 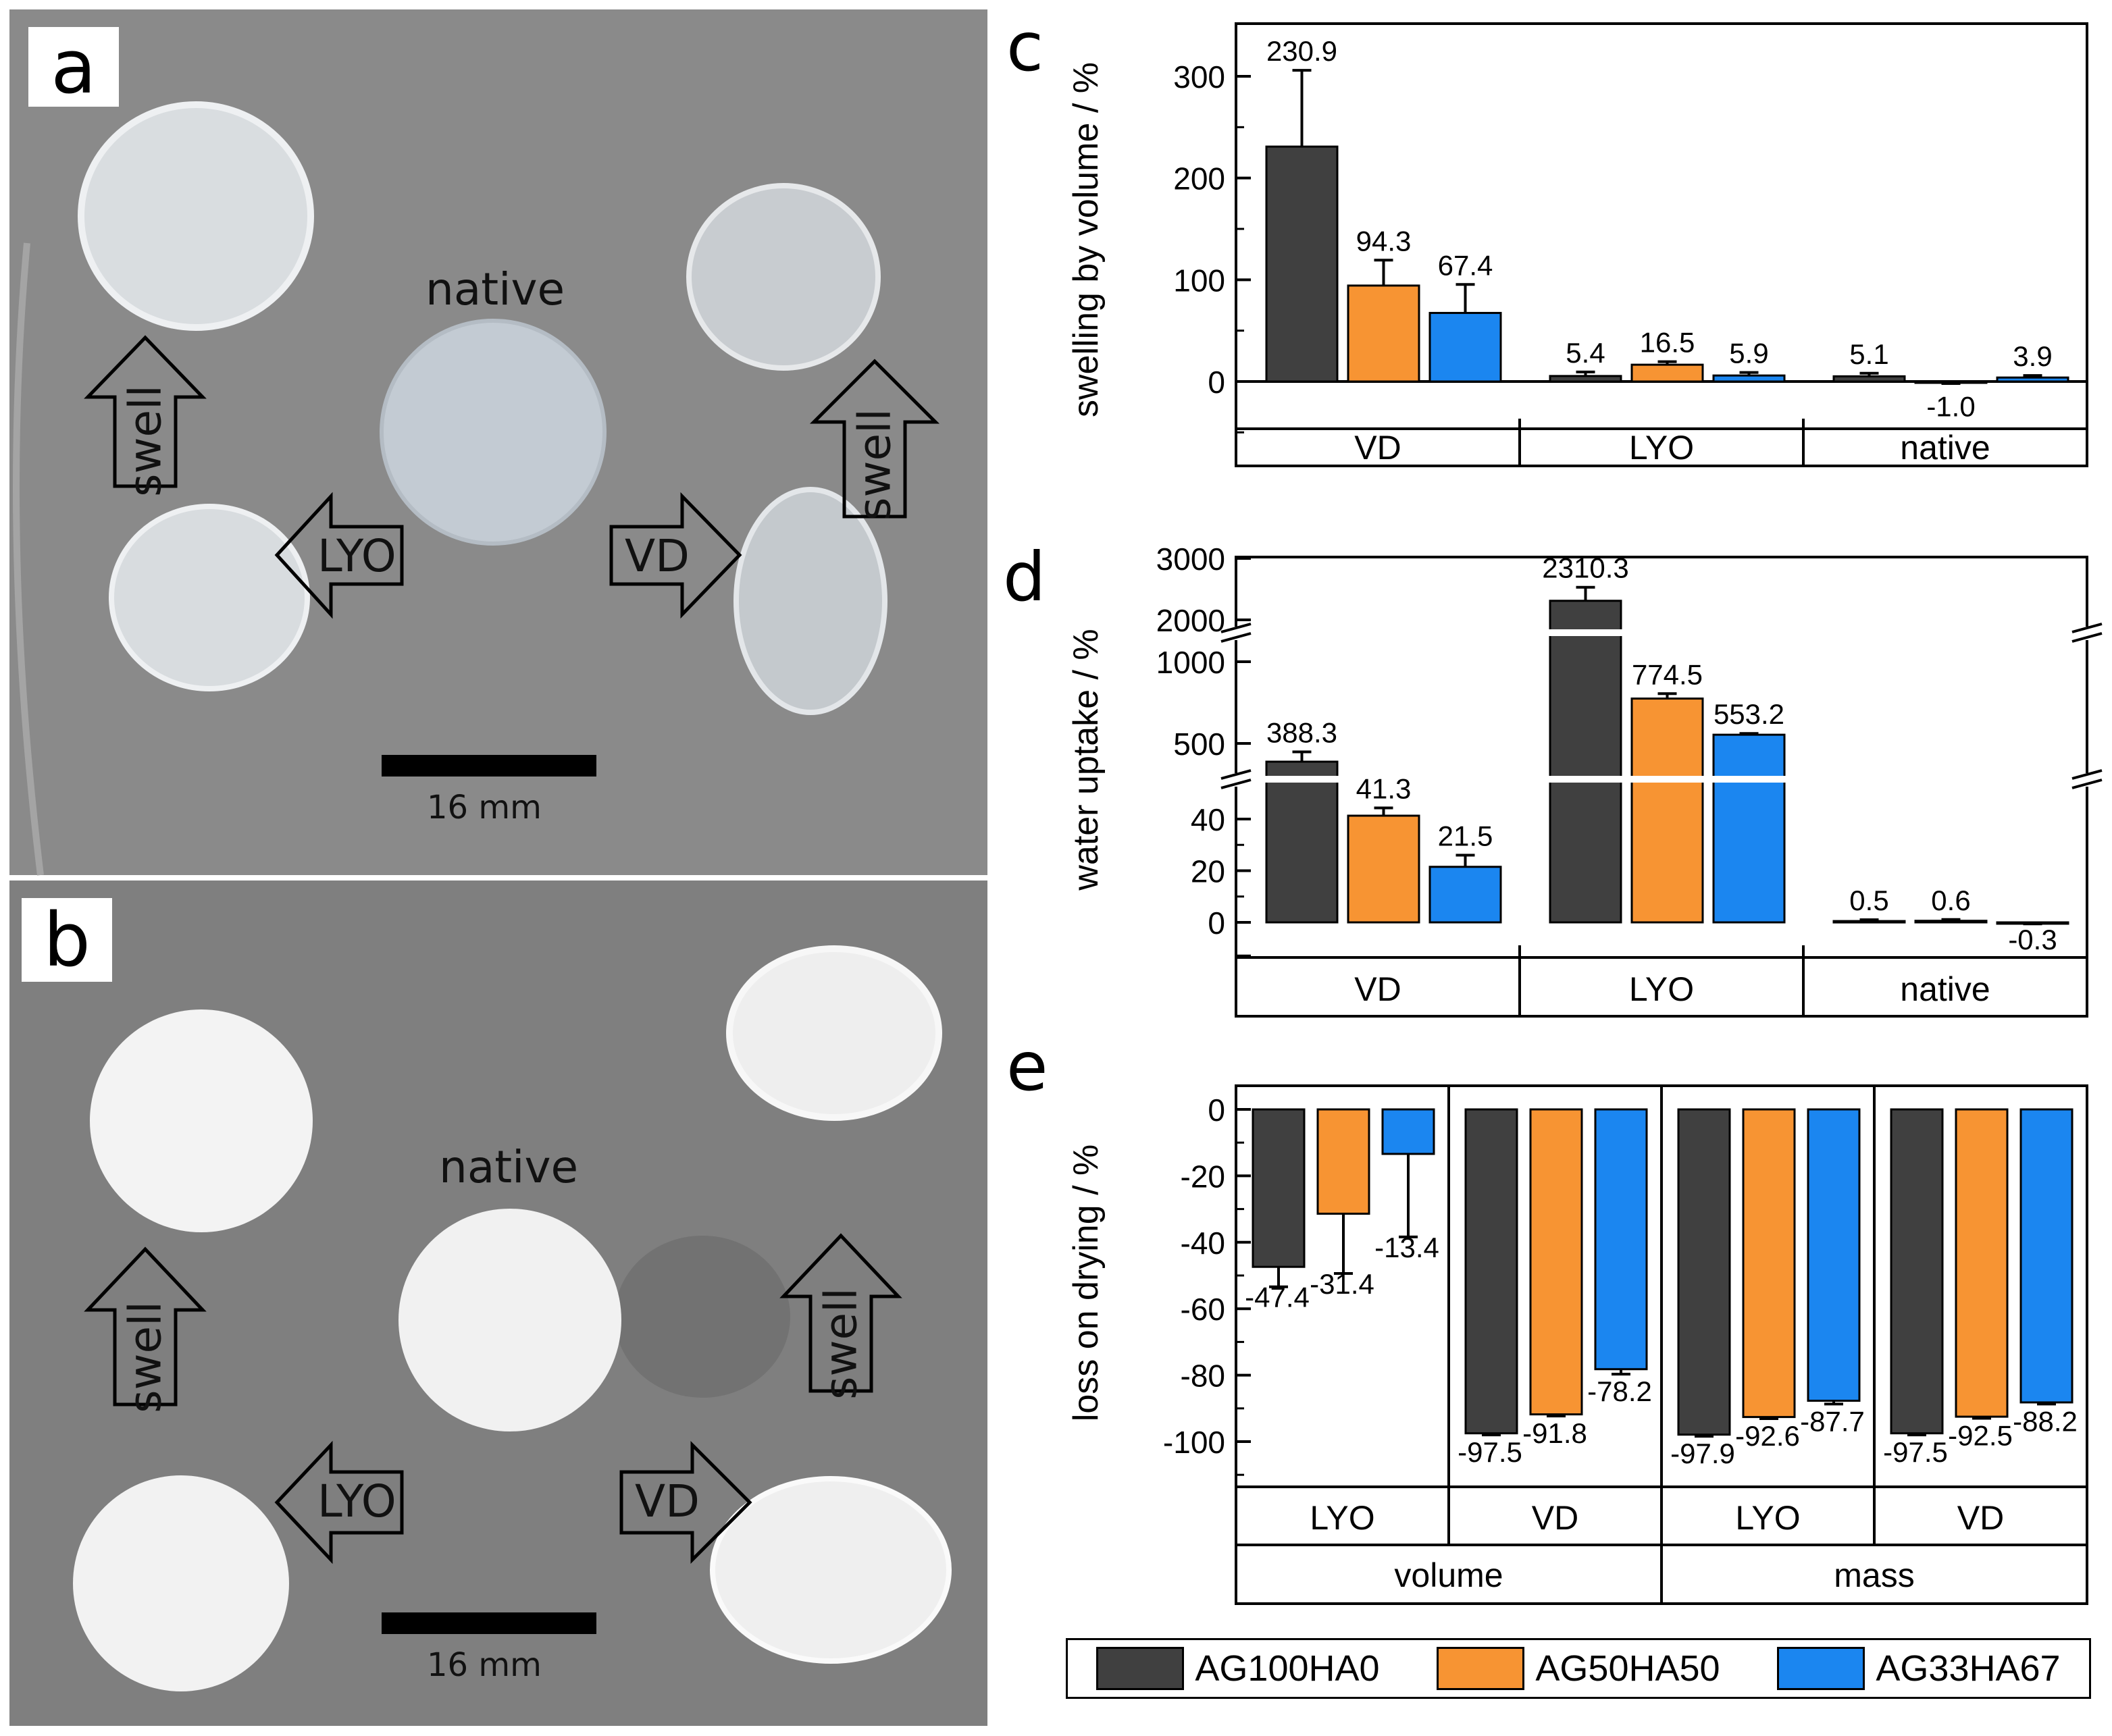 What do you see at coordinates (1950, 407) in the screenshot?
I see `data-label: -1.0` at bounding box center [1950, 407].